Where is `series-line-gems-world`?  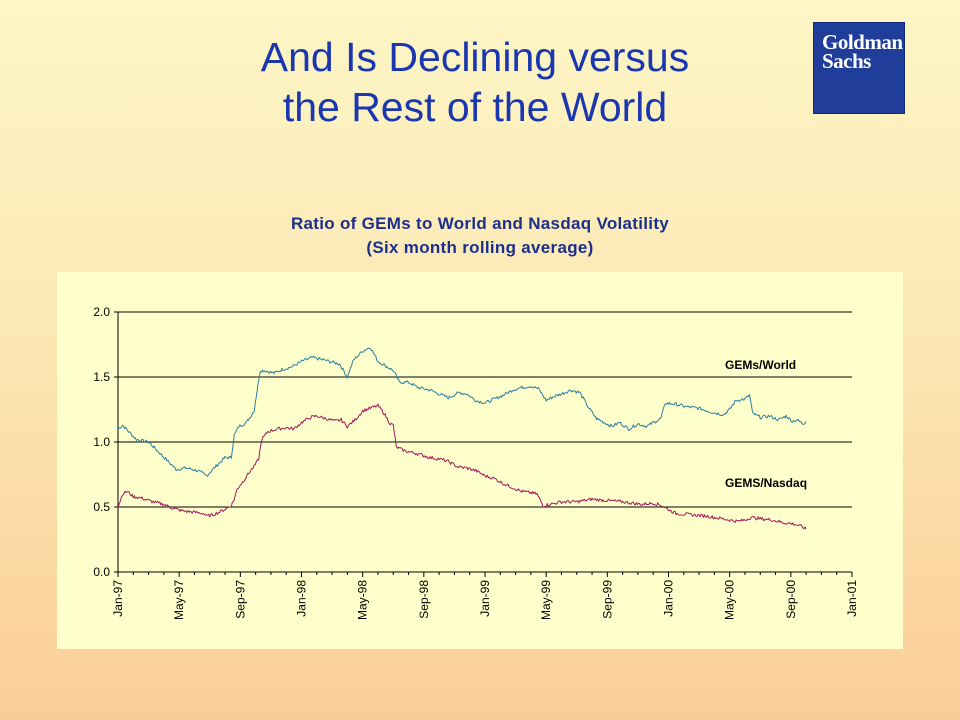 series-line-gems-world is located at coordinates (462, 412).